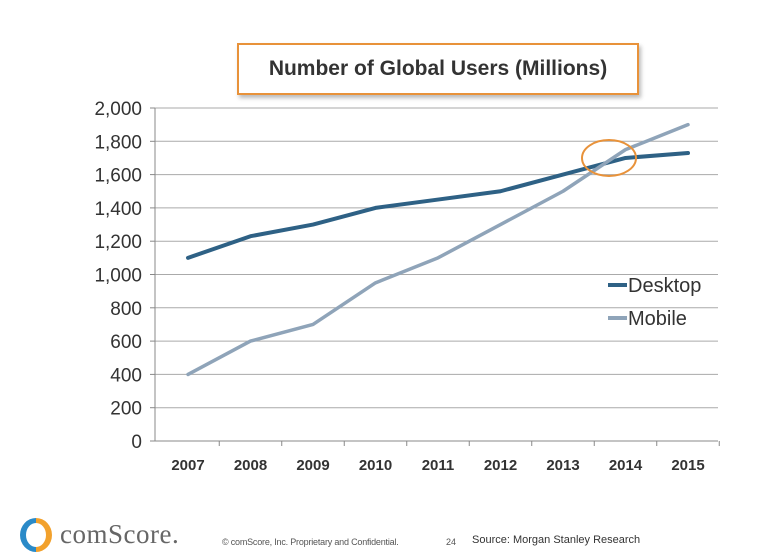  What do you see at coordinates (664, 286) in the screenshot?
I see `legend-label: Desktop` at bounding box center [664, 286].